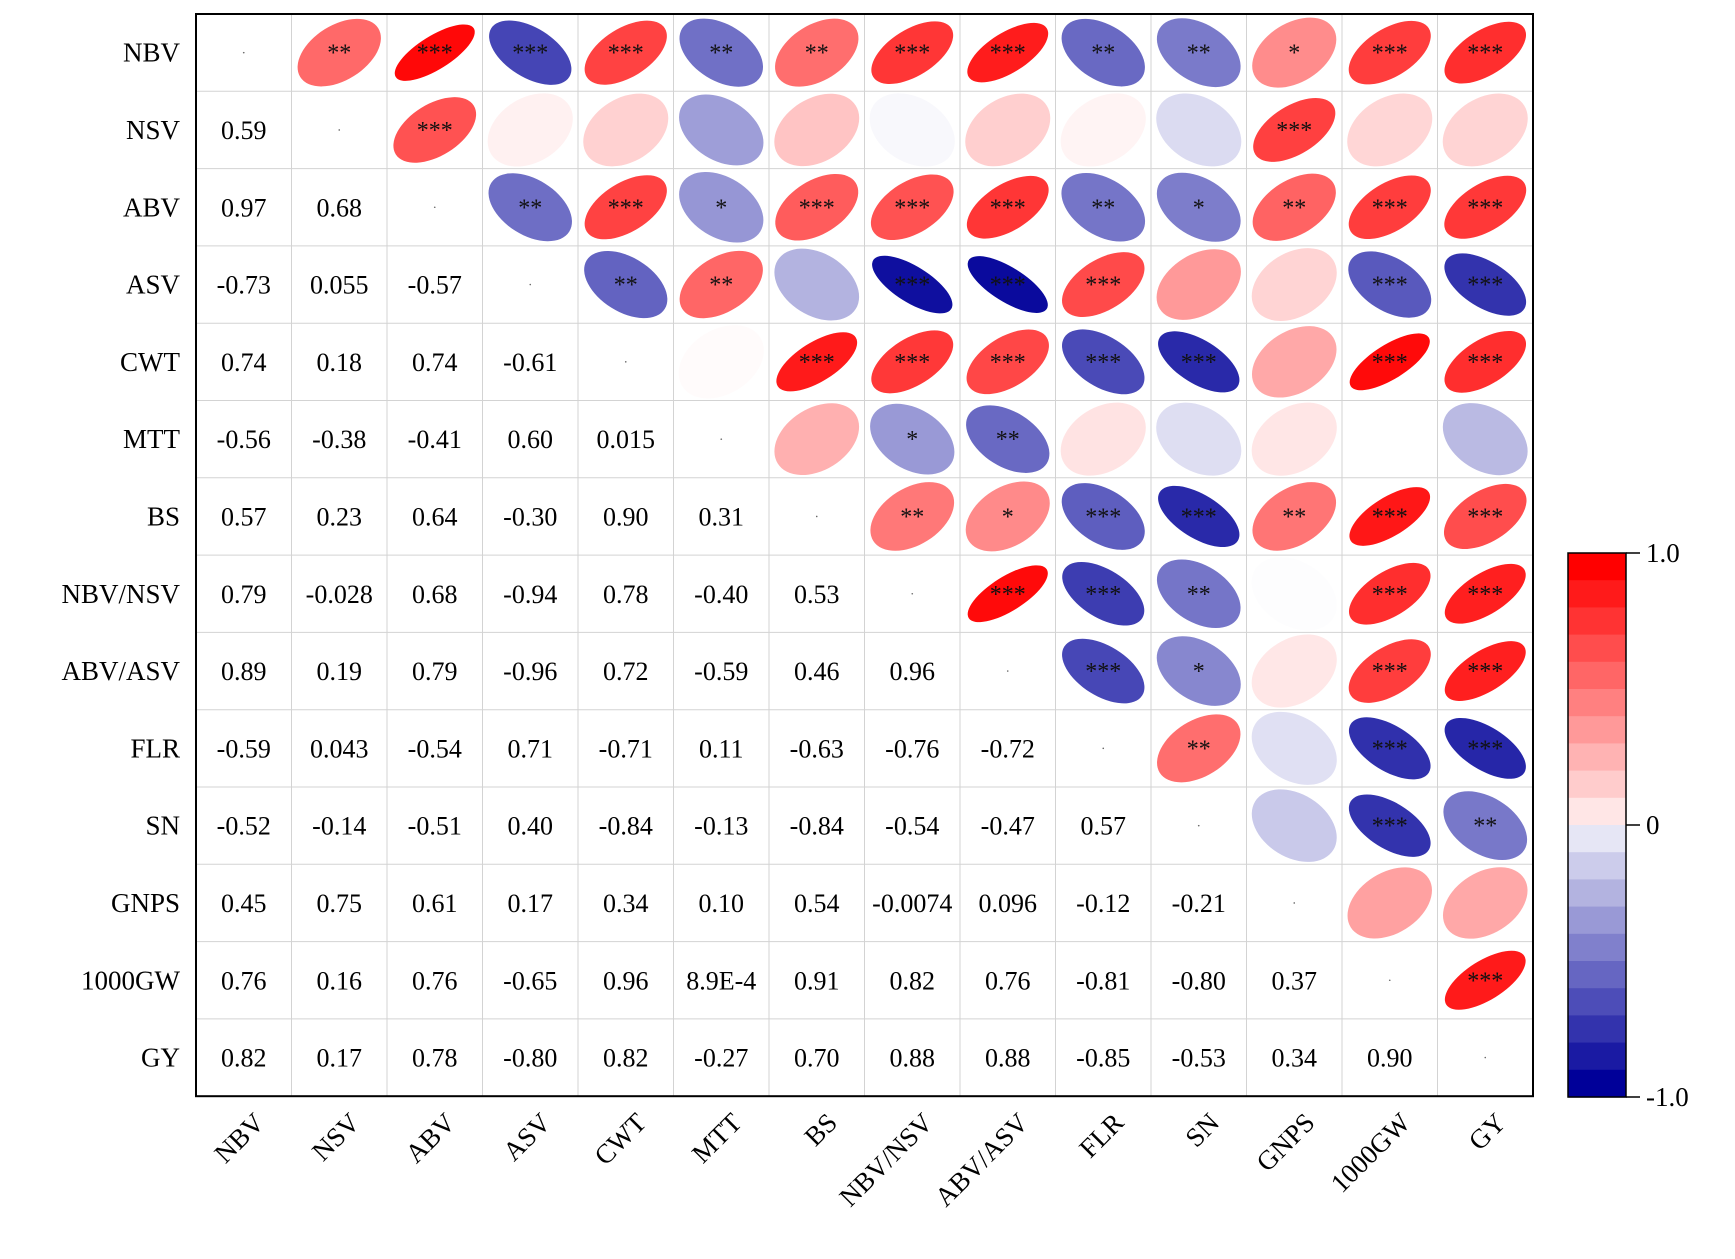  I want to click on column-label: ABV/ASV, so click(981, 1159).